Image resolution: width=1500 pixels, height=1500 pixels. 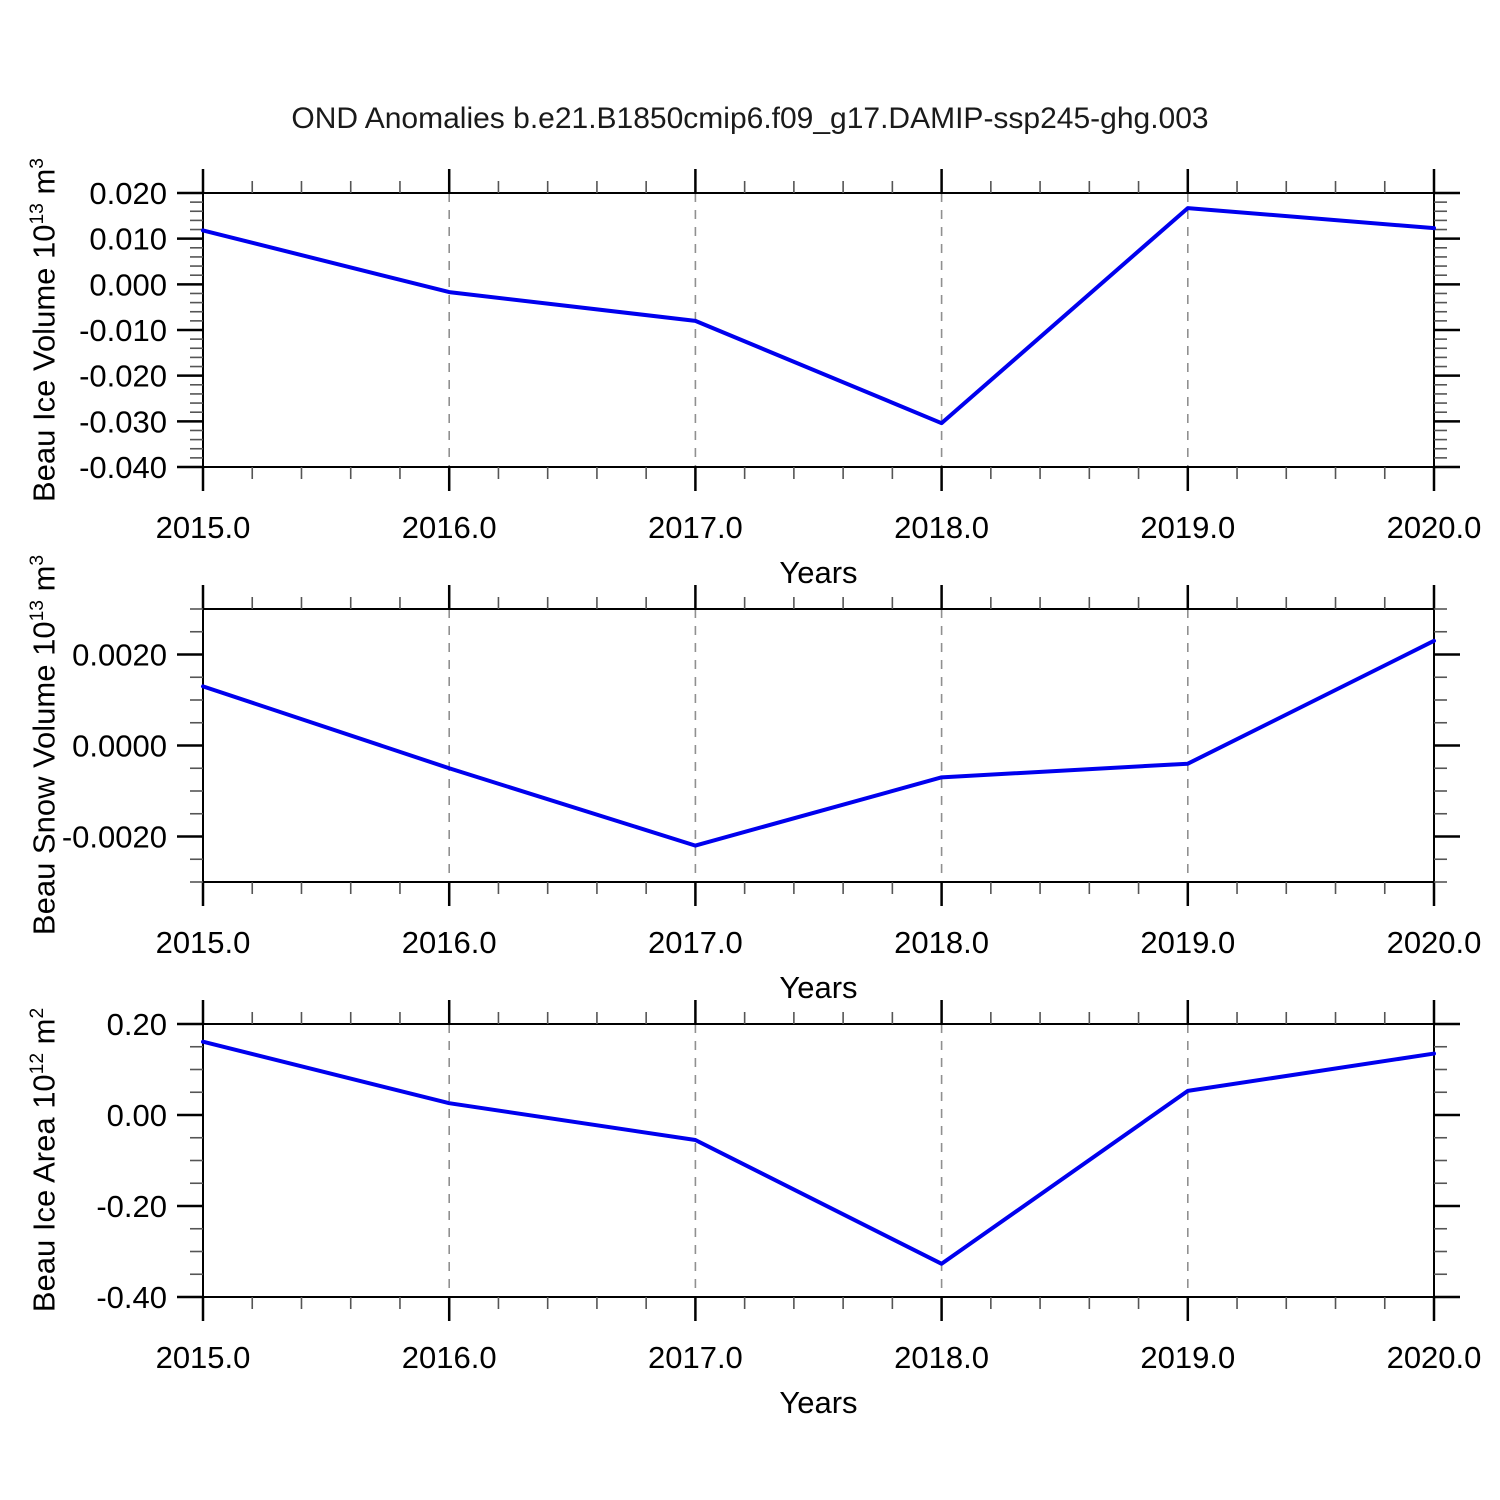 I want to click on y-tick-label: 0.20, so click(x=137, y=1024).